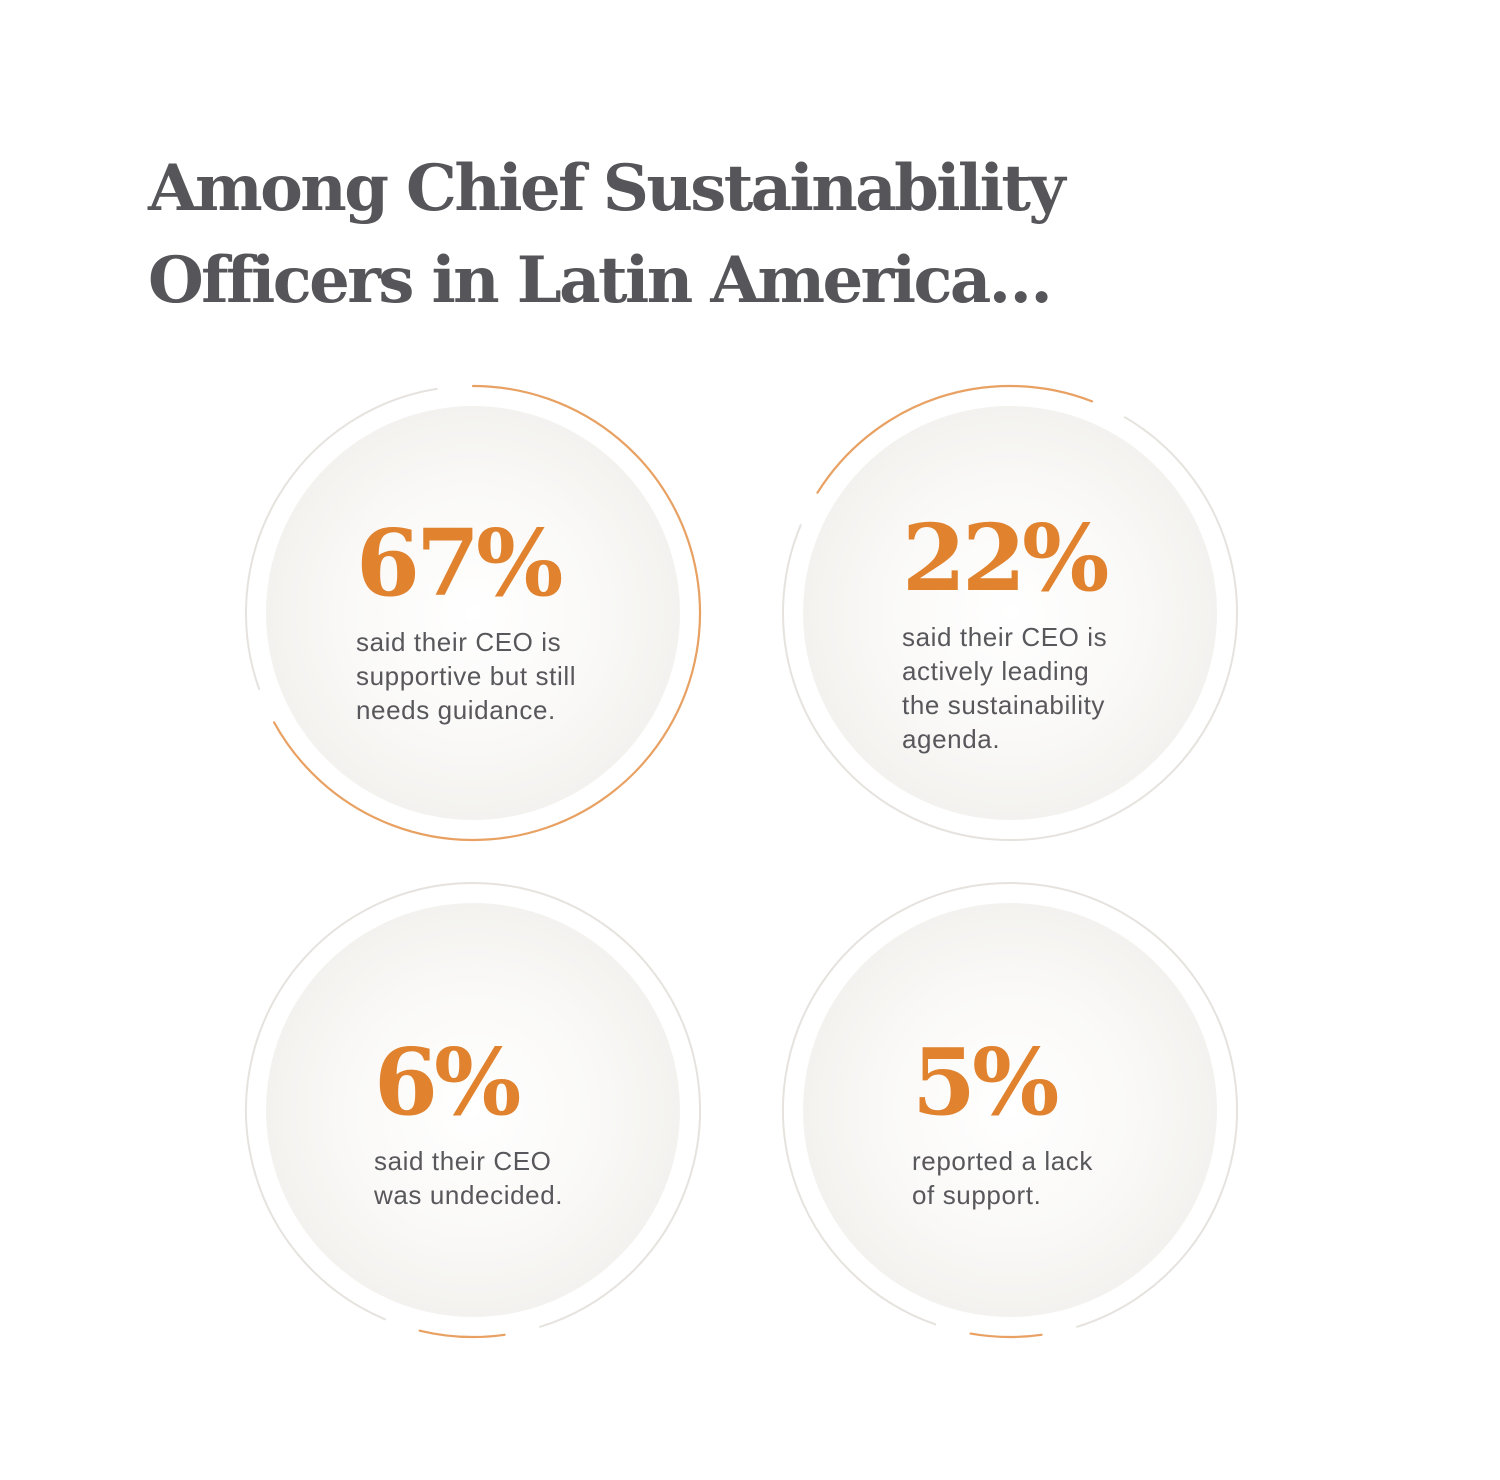 The height and width of the screenshot is (1480, 1500). Describe the element at coordinates (469, 1195) in the screenshot. I see `stat-desc-line: was undecided.` at that location.